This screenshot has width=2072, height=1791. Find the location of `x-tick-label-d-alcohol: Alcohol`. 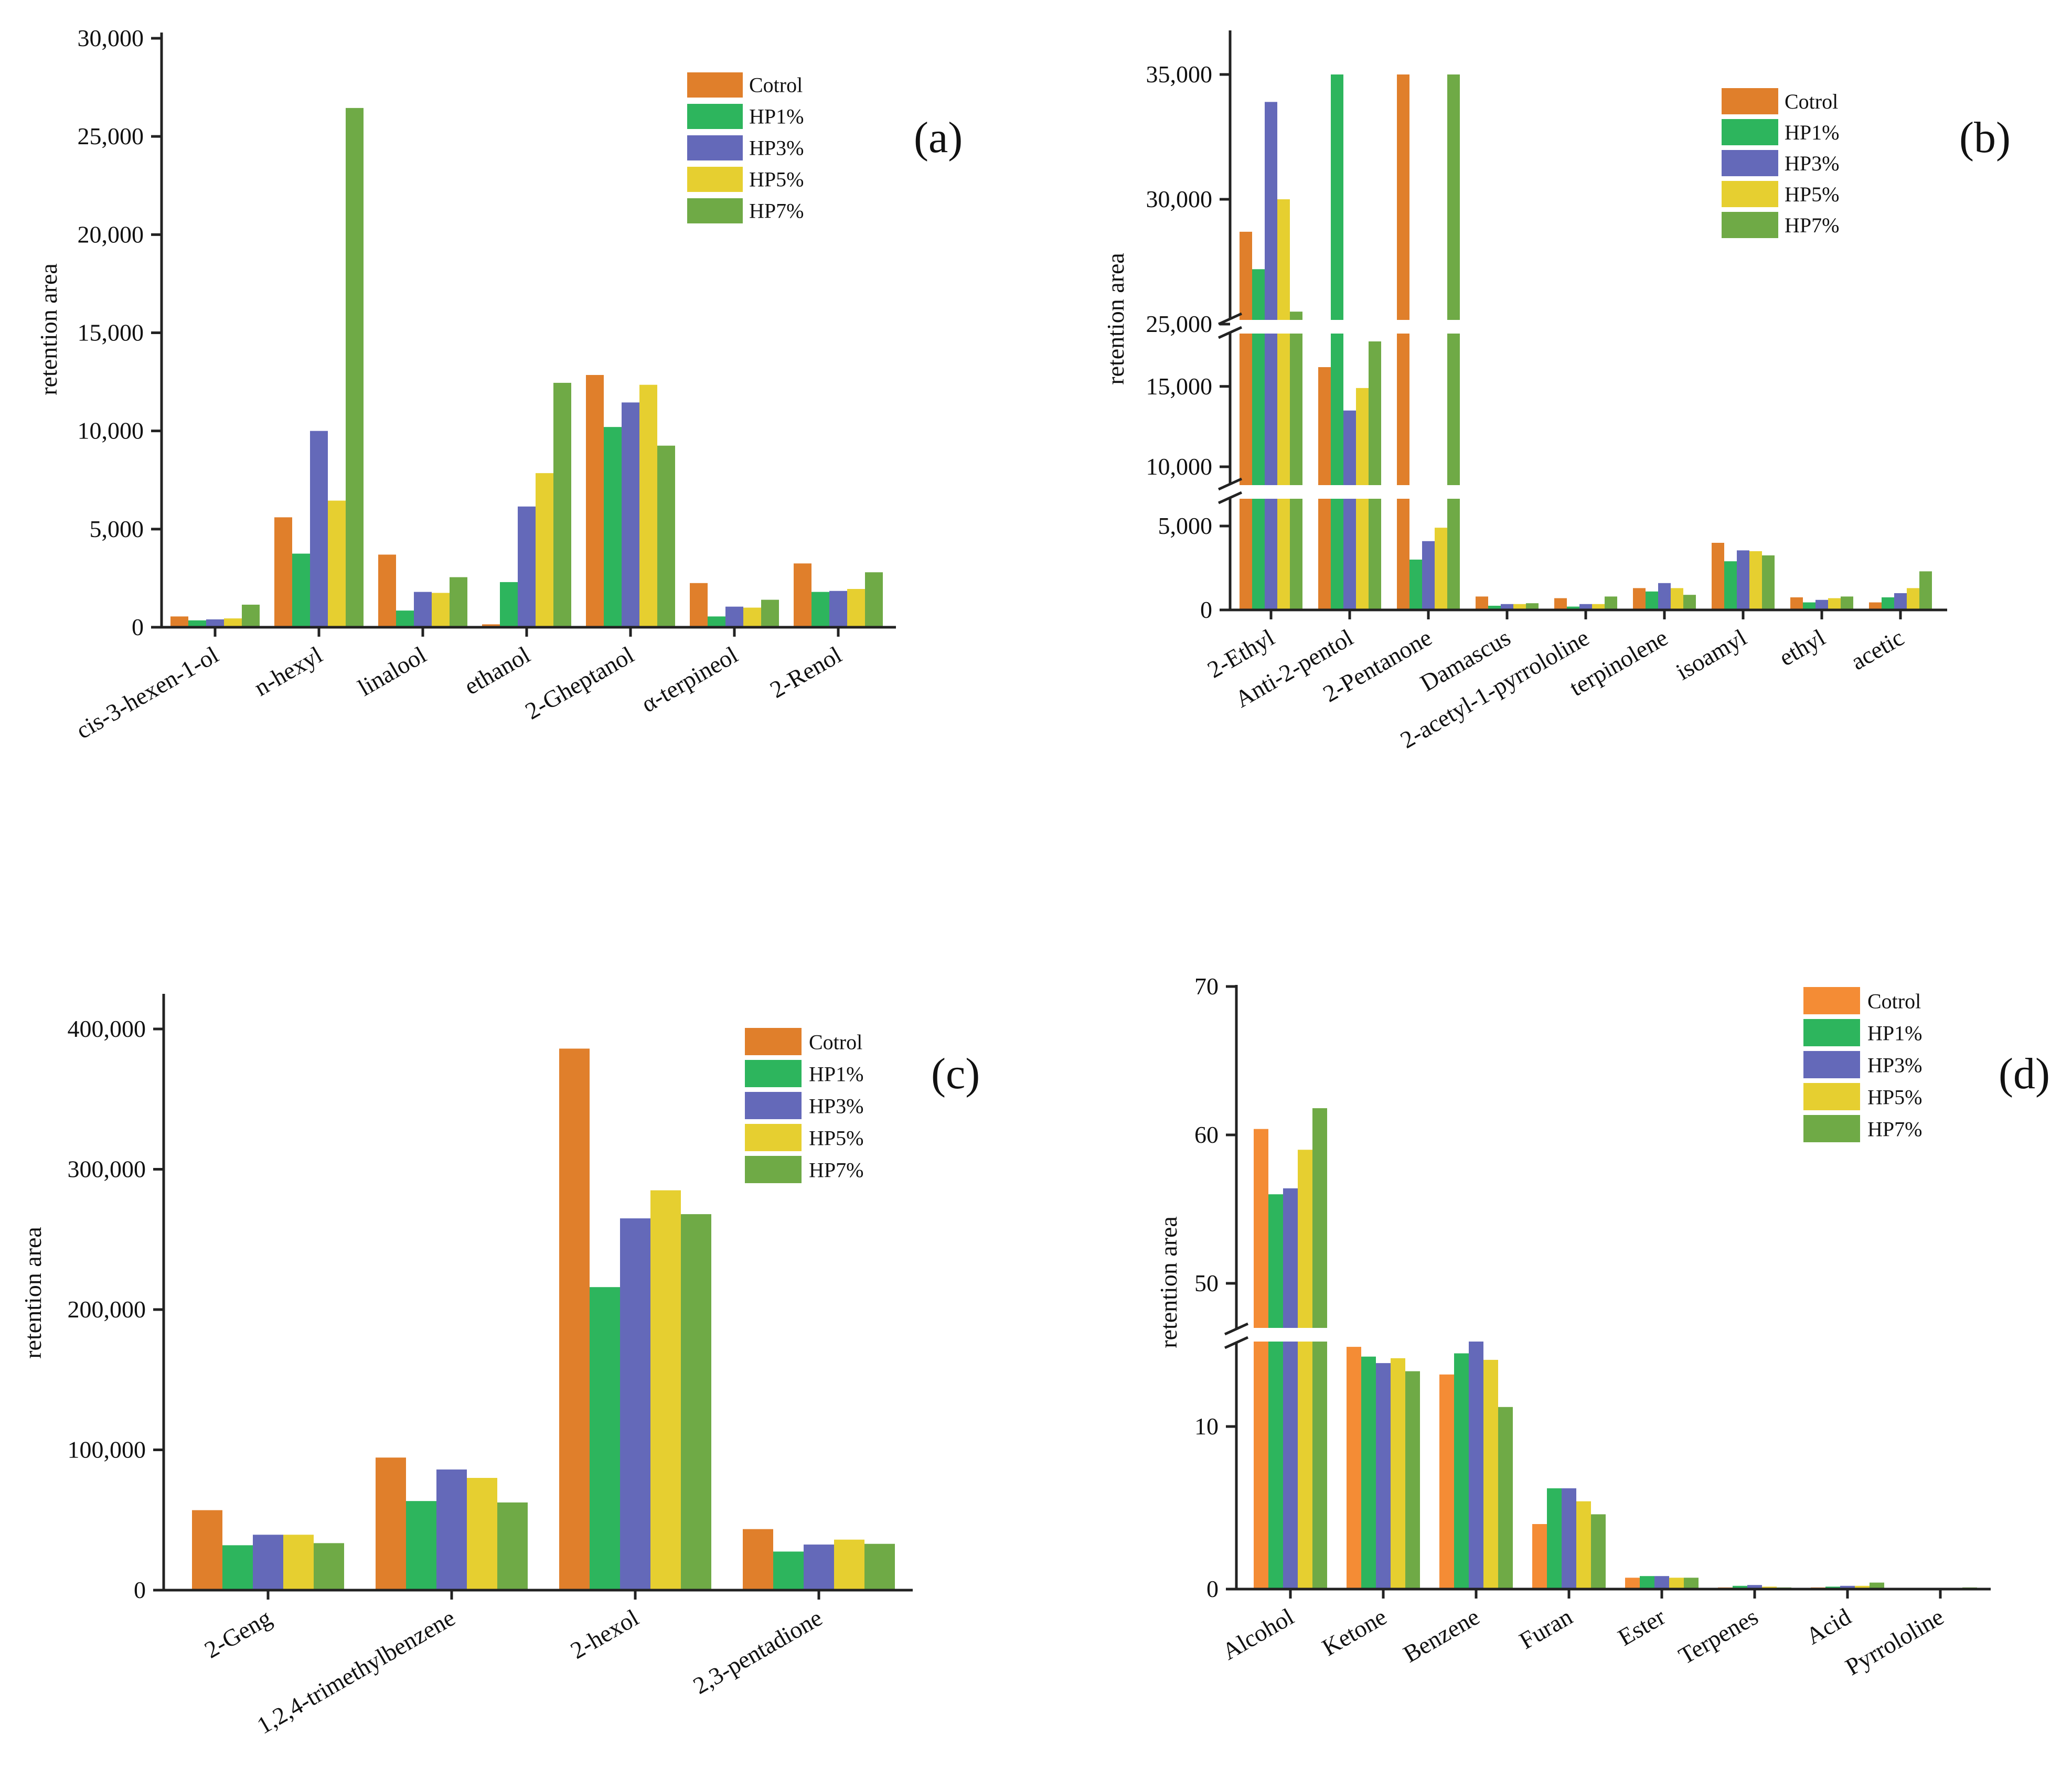

x-tick-label-d-alcohol: Alcohol is located at coordinates (1257, 1634).